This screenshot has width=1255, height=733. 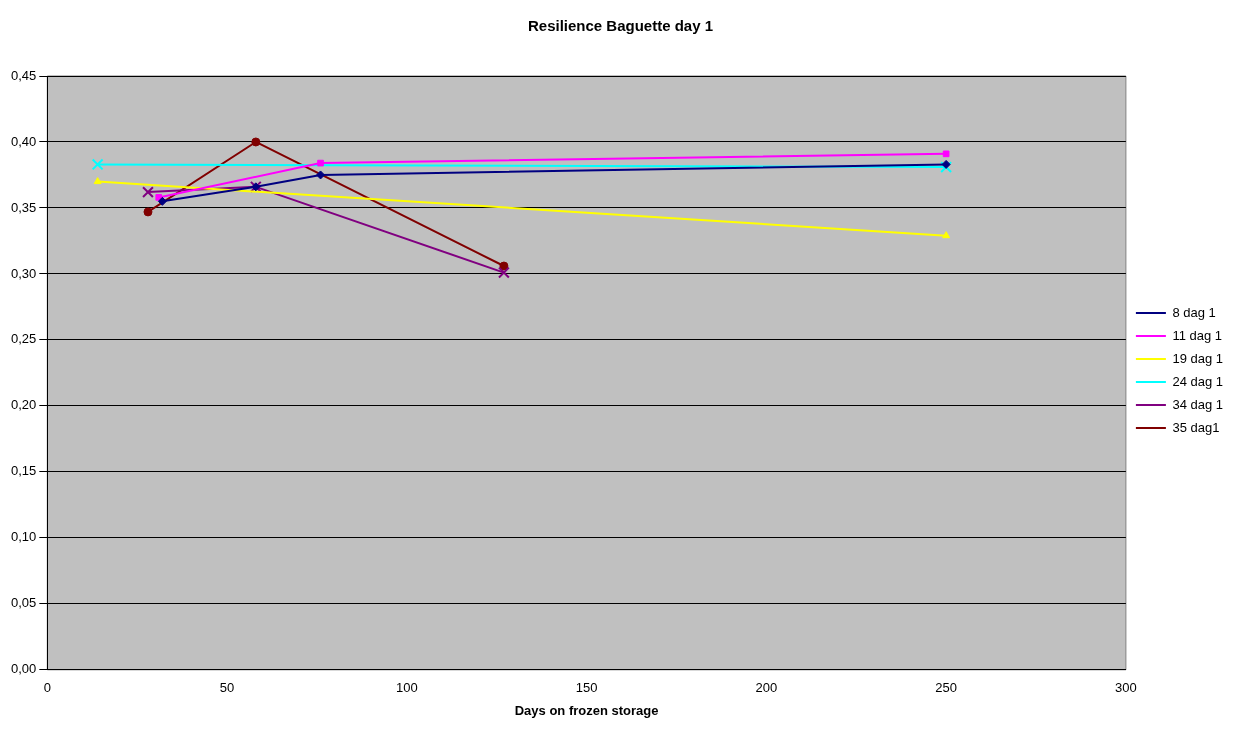 I want to click on y-tick-label: 0,35, so click(x=23, y=207).